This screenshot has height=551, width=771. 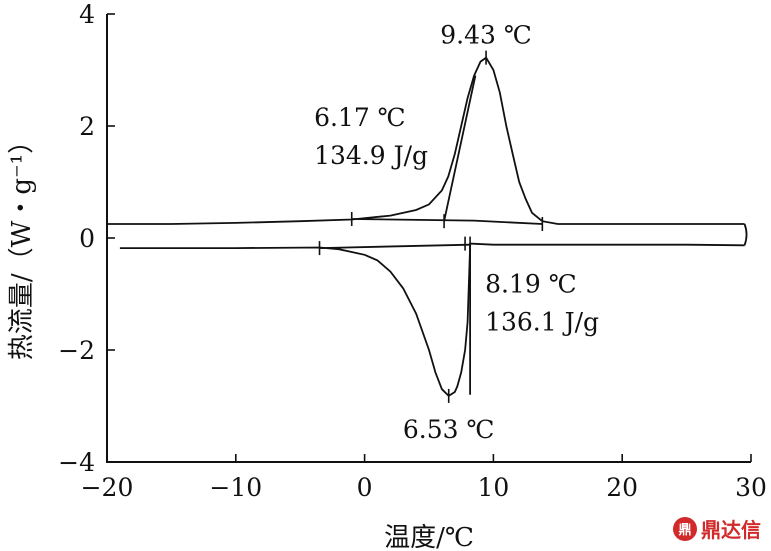 I want to click on y-tick-label: 0, so click(x=87, y=238).